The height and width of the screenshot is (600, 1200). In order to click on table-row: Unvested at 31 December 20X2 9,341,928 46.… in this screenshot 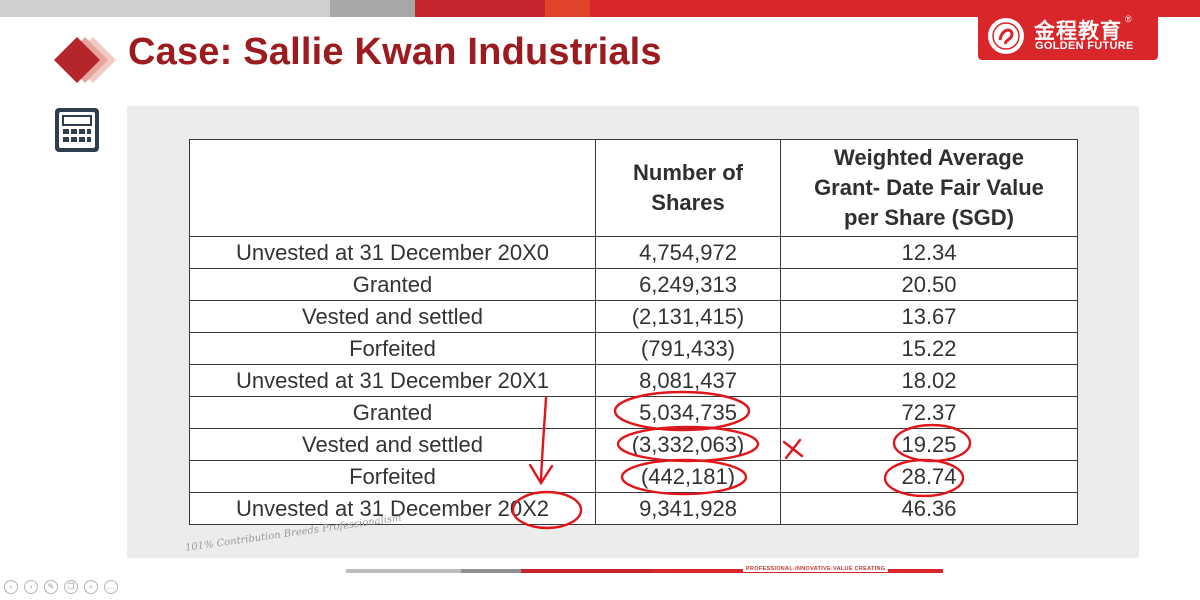, I will do `click(633, 508)`.